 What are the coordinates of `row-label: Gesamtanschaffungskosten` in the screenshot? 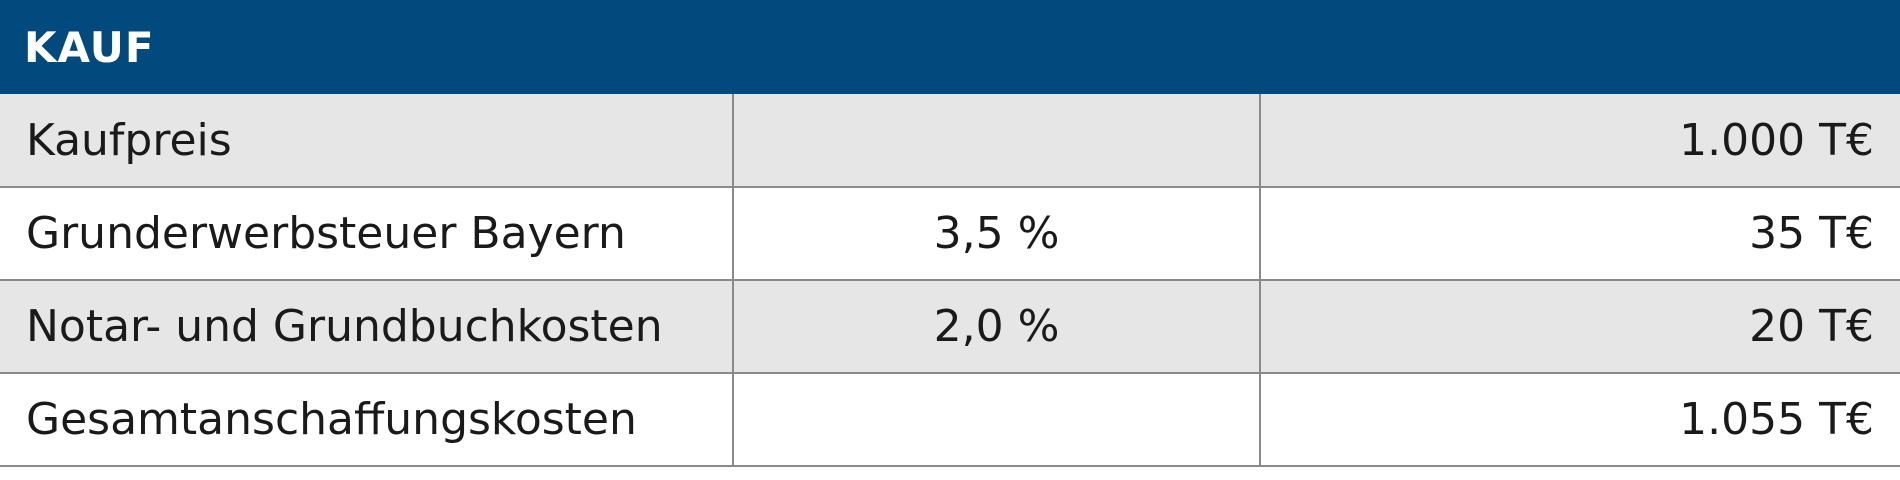 It's located at (367, 419).